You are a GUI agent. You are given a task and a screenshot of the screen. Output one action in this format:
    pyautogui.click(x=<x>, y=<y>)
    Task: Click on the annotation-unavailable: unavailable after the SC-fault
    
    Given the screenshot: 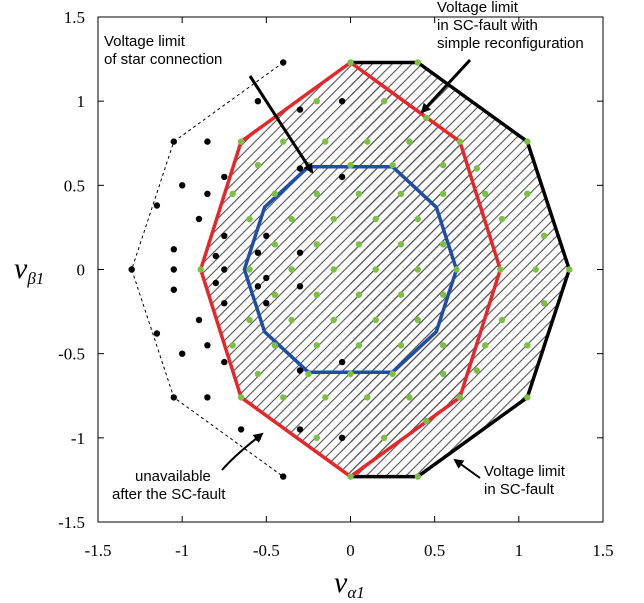 What is the action you would take?
    pyautogui.click(x=188, y=467)
    